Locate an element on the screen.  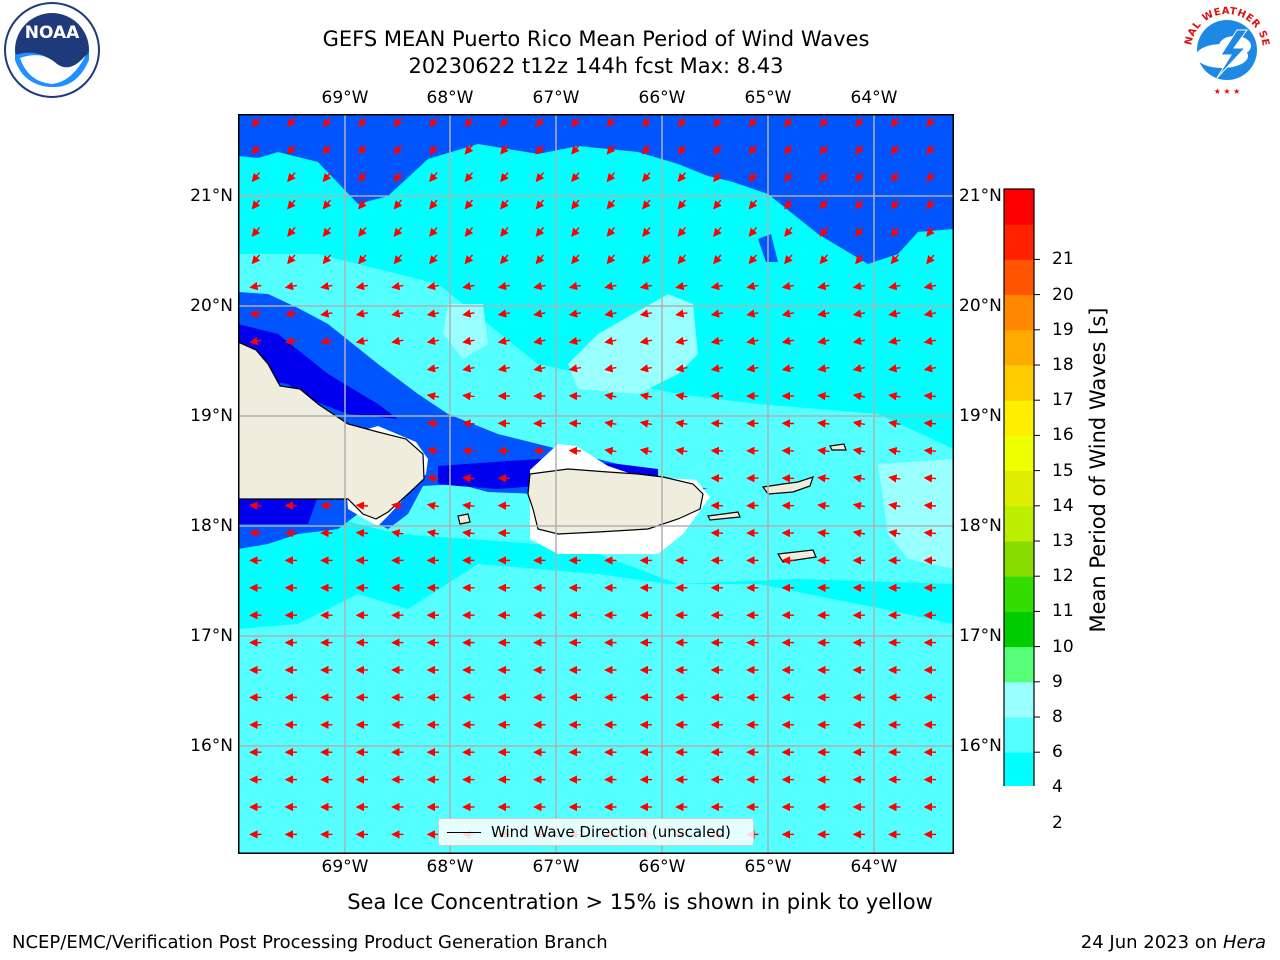
lat-label-right: 18°N is located at coordinates (980, 526).